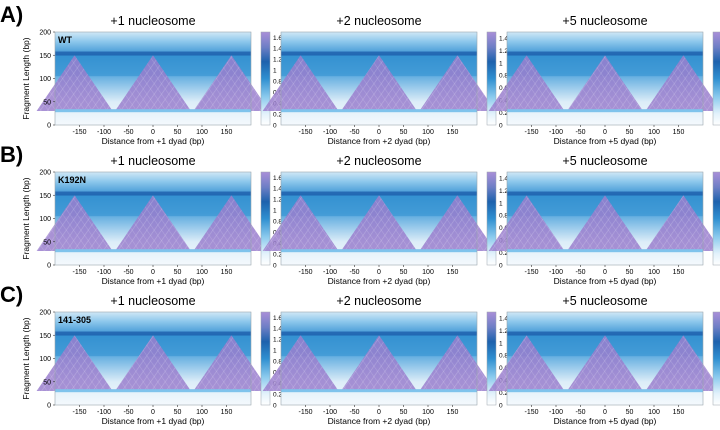  I want to click on row-label: B), so click(11, 154).